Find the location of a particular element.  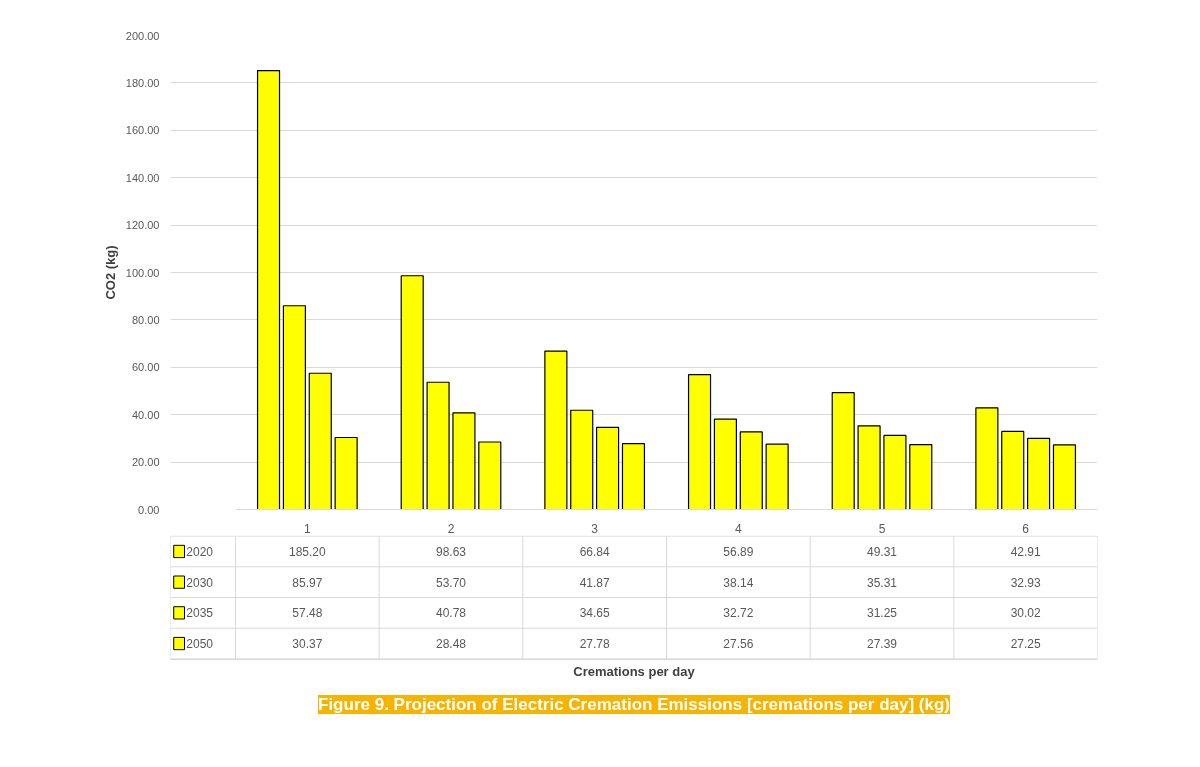

data-label: 32.72 is located at coordinates (738, 613).